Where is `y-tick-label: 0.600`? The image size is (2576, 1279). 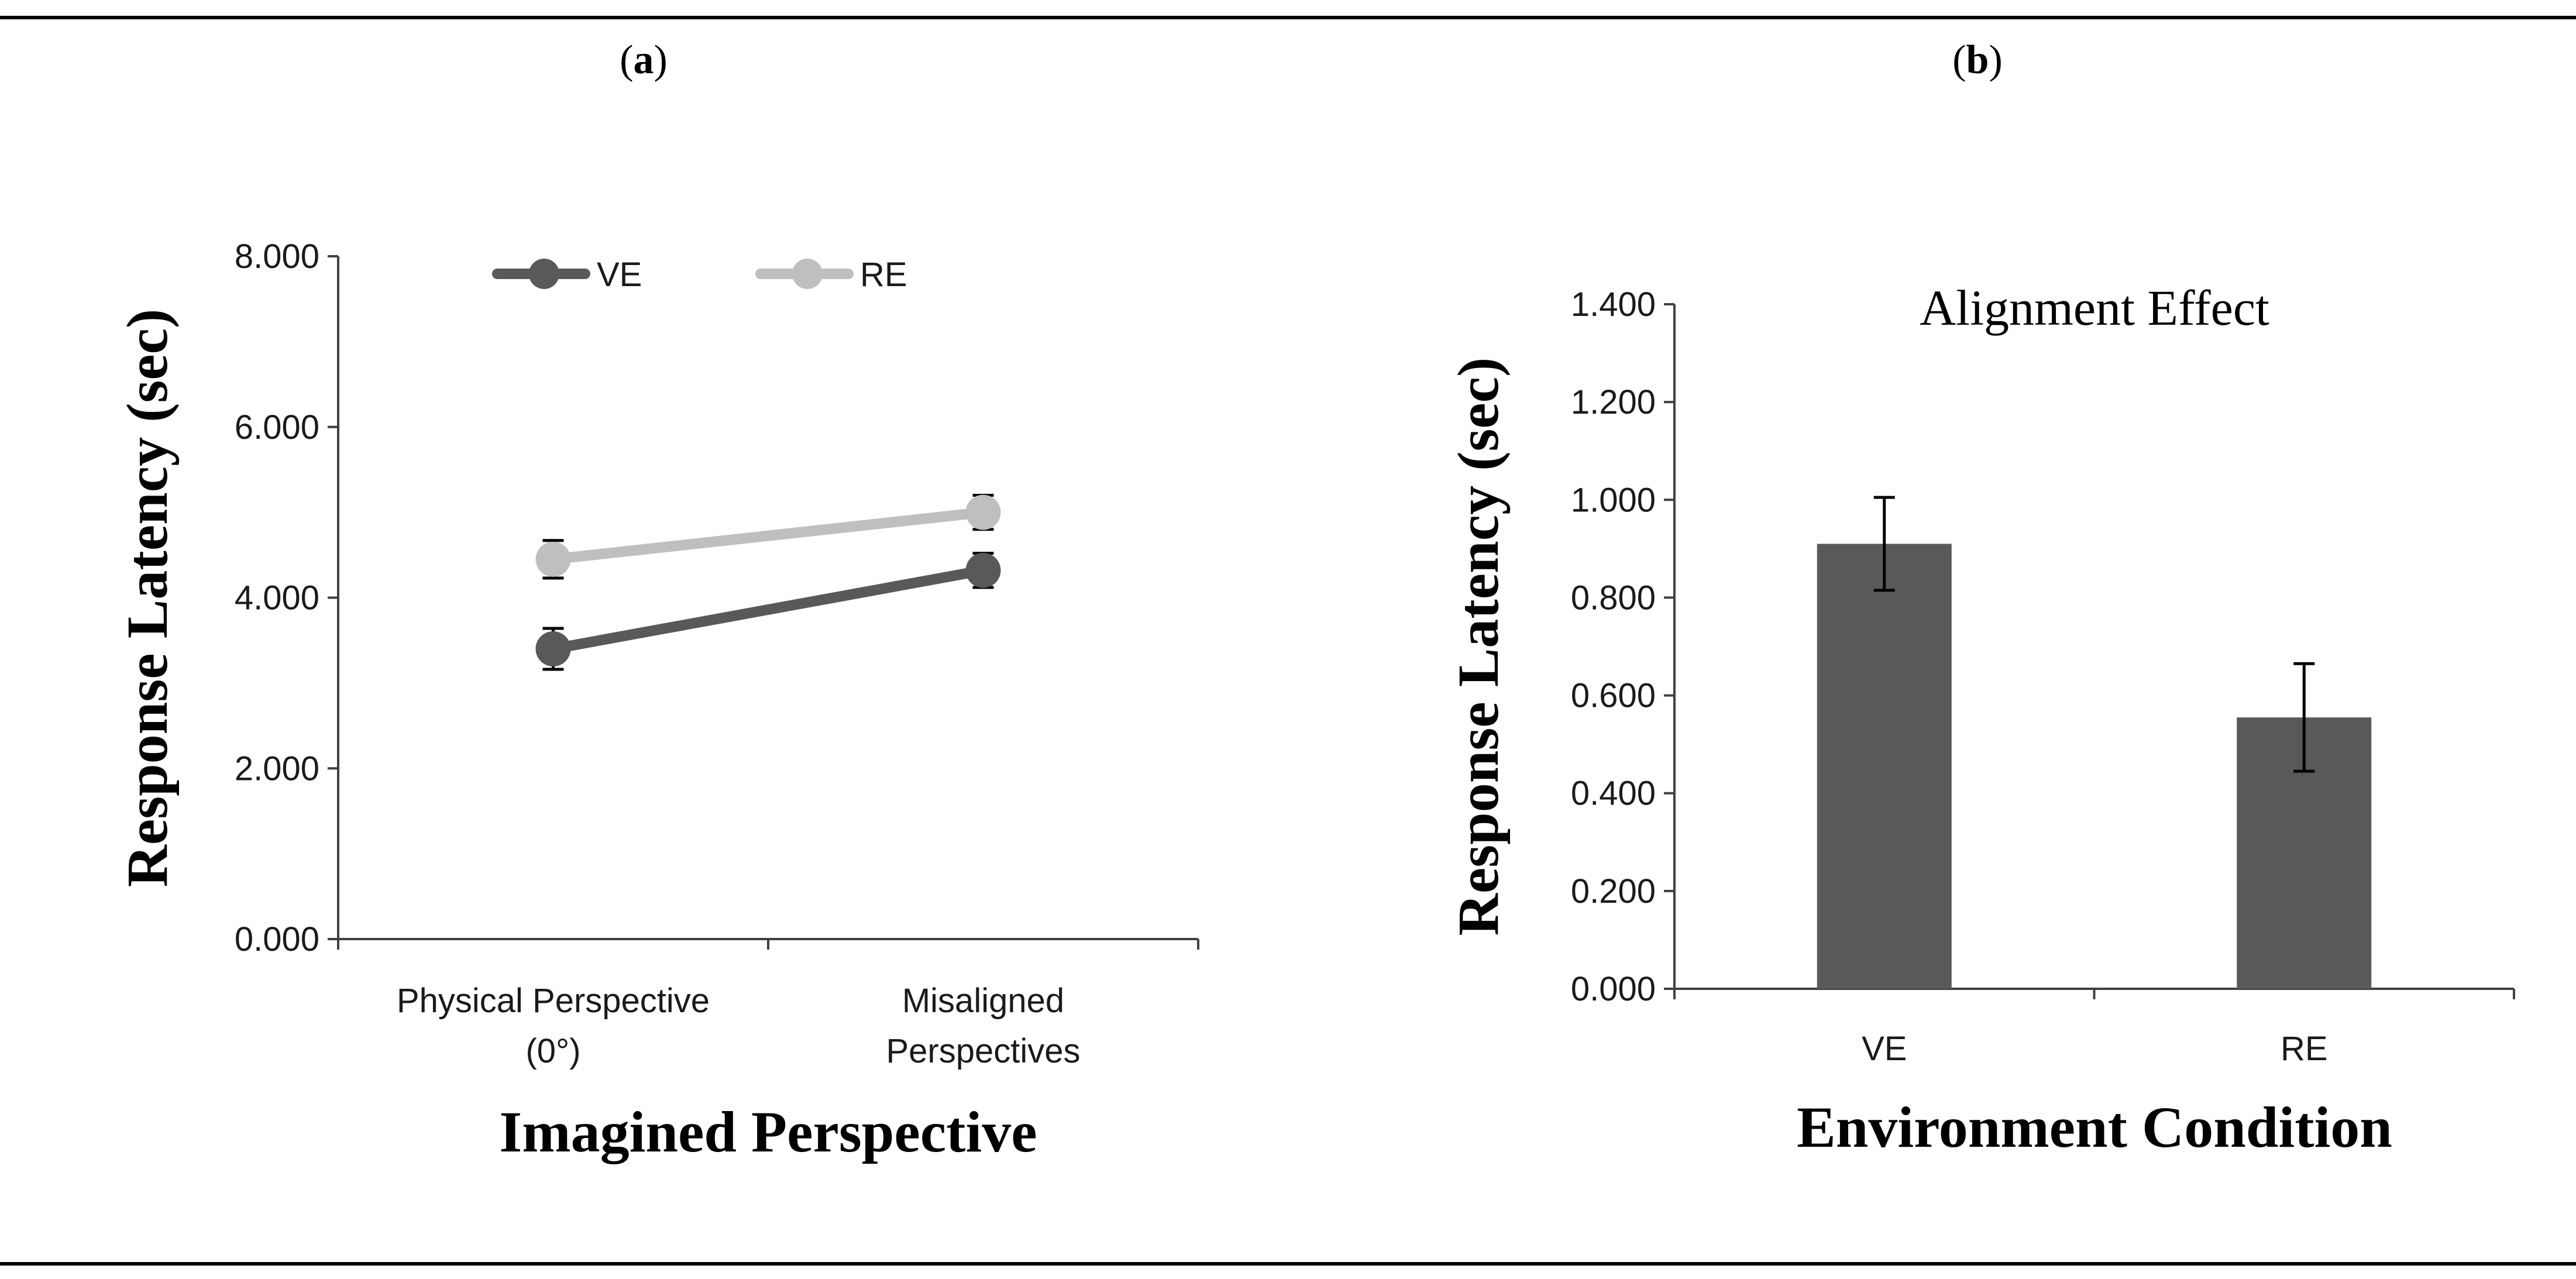
y-tick-label: 0.600 is located at coordinates (1614, 696).